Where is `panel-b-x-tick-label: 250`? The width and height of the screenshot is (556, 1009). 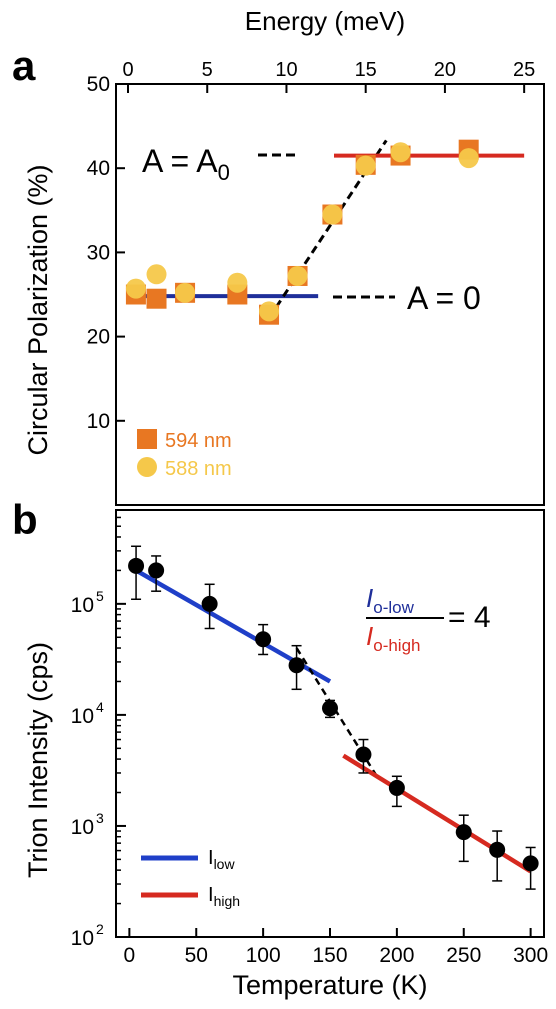
panel-b-x-tick-label: 250 is located at coordinates (463, 955).